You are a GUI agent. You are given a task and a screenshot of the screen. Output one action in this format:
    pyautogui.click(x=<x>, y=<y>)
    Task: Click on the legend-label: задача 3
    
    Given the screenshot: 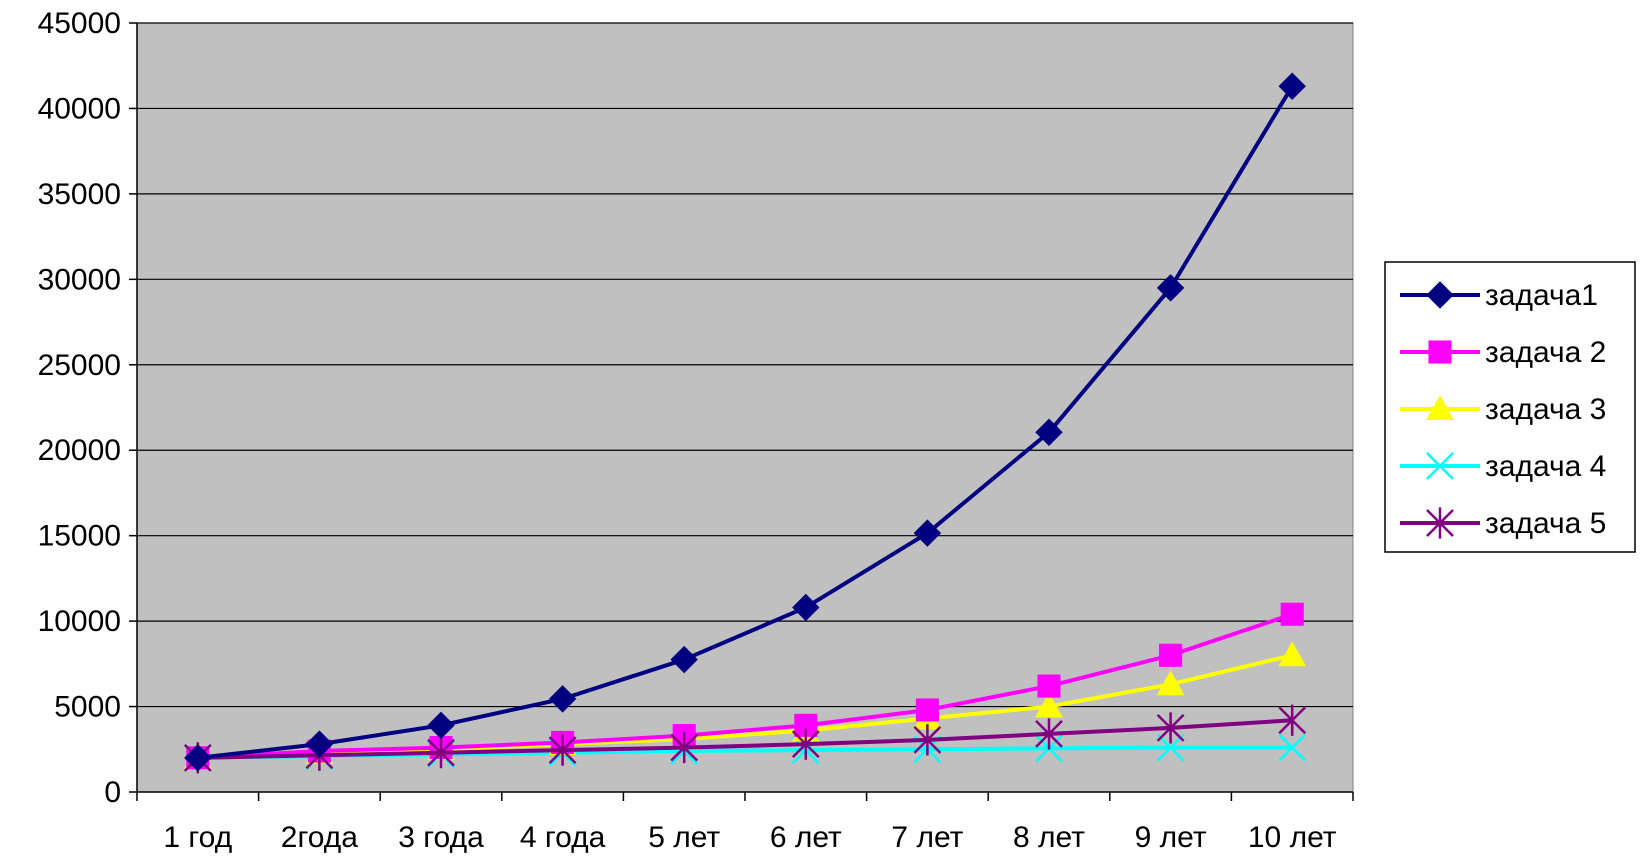 What is the action you would take?
    pyautogui.click(x=1545, y=409)
    